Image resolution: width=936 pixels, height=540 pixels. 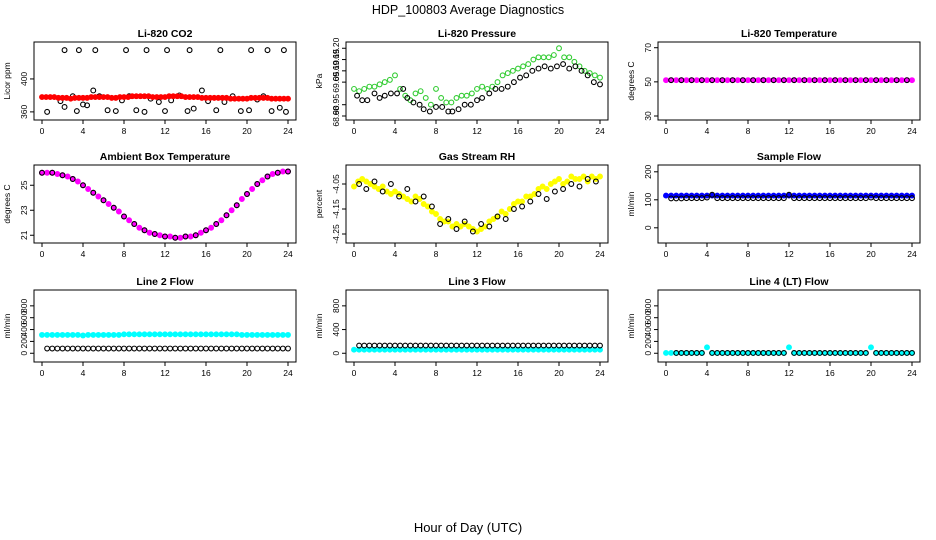 I want to click on x-tick-label: 8, so click(x=436, y=254).